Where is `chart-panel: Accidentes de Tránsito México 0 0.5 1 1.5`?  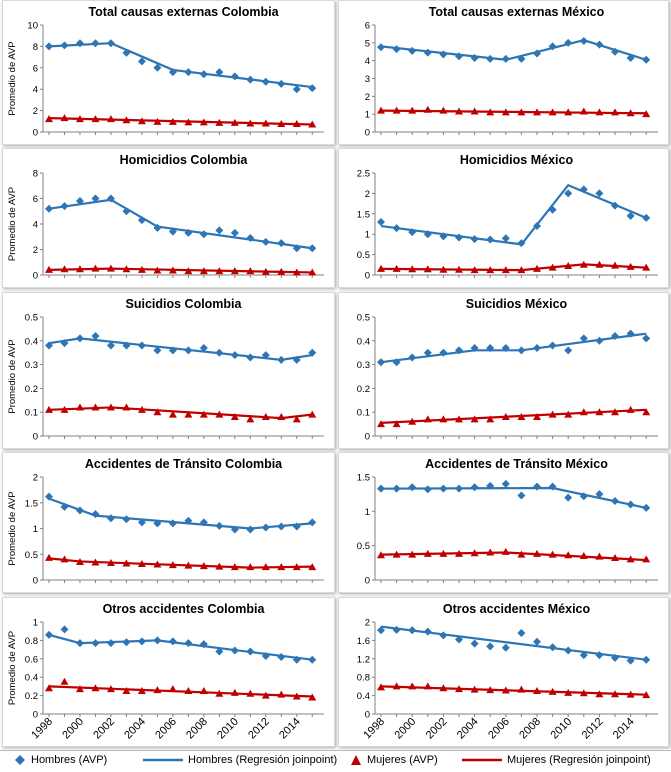
chart-panel: Accidentes de Tránsito México 0 0.5 1 1.5 is located at coordinates (503, 522).